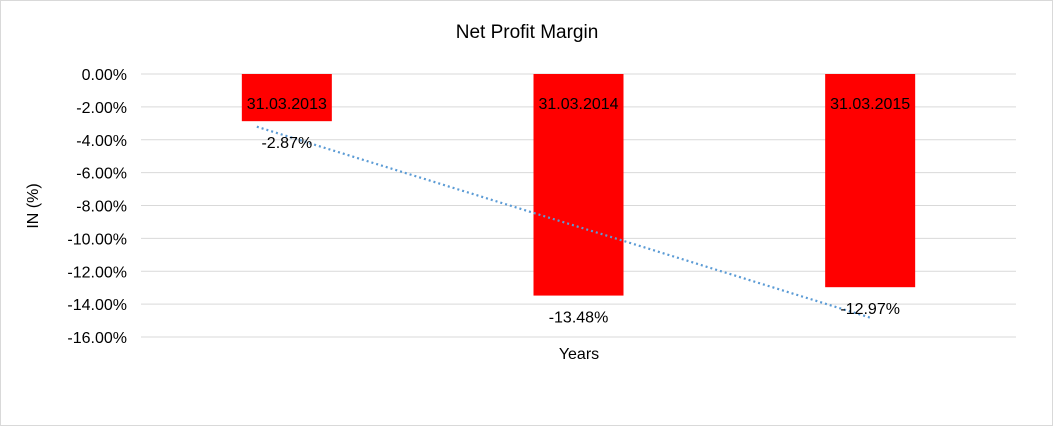 The image size is (1053, 427). Describe the element at coordinates (97, 239) in the screenshot. I see `y-tick-label: -10.00%` at that location.